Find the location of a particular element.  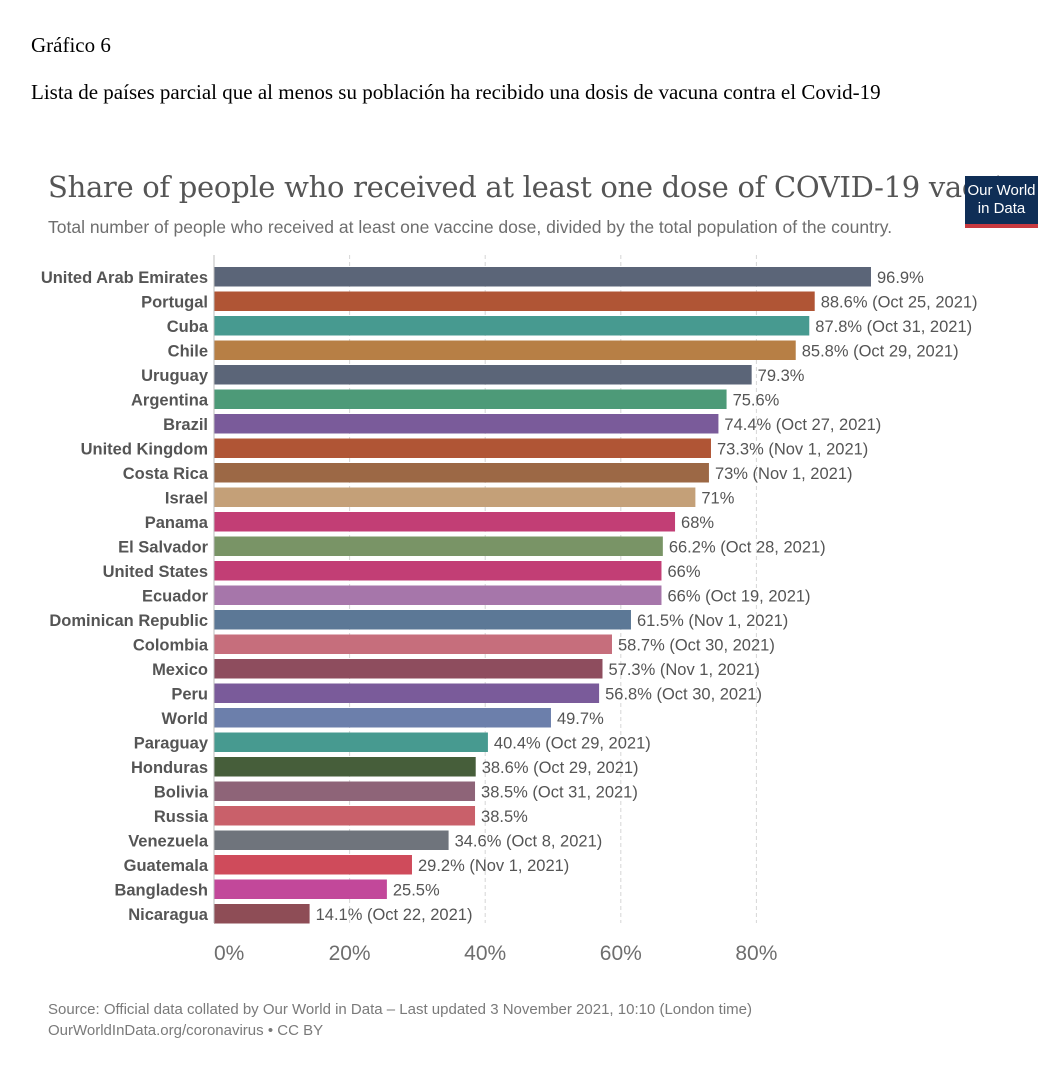

logo-line-1: Our World is located at coordinates (1001, 190).